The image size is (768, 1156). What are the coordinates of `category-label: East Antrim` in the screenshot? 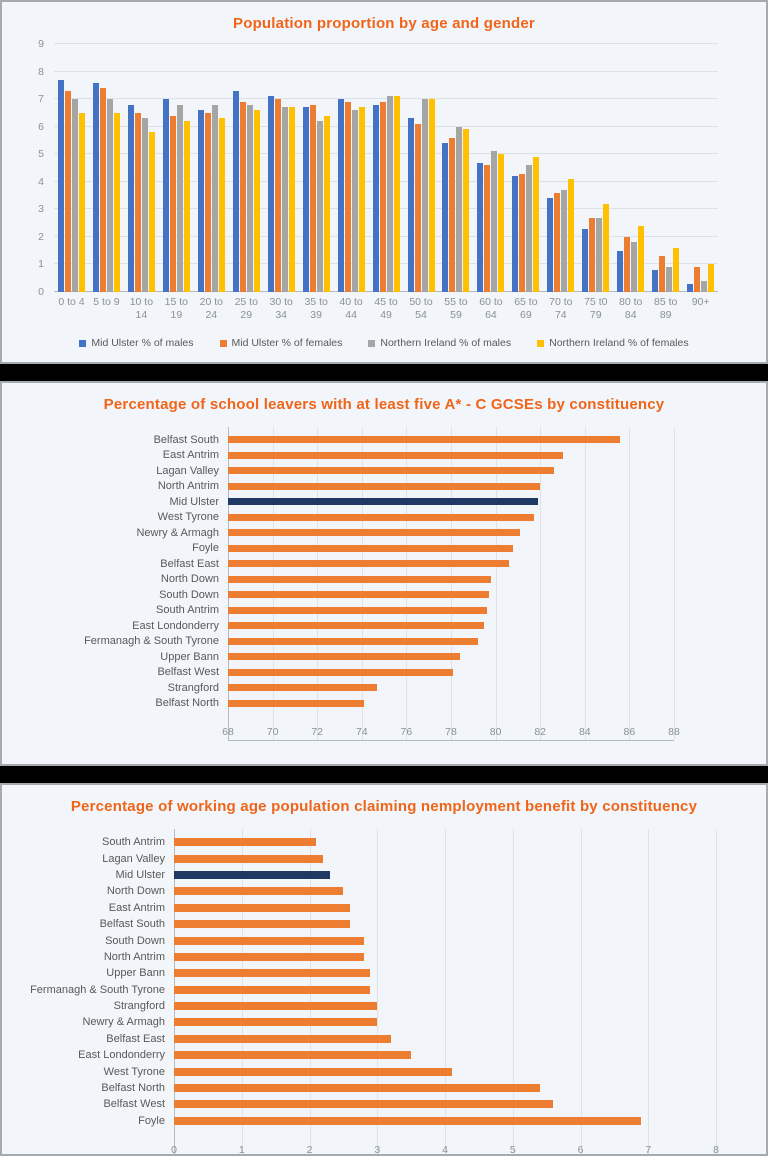 It's located at (190, 455).